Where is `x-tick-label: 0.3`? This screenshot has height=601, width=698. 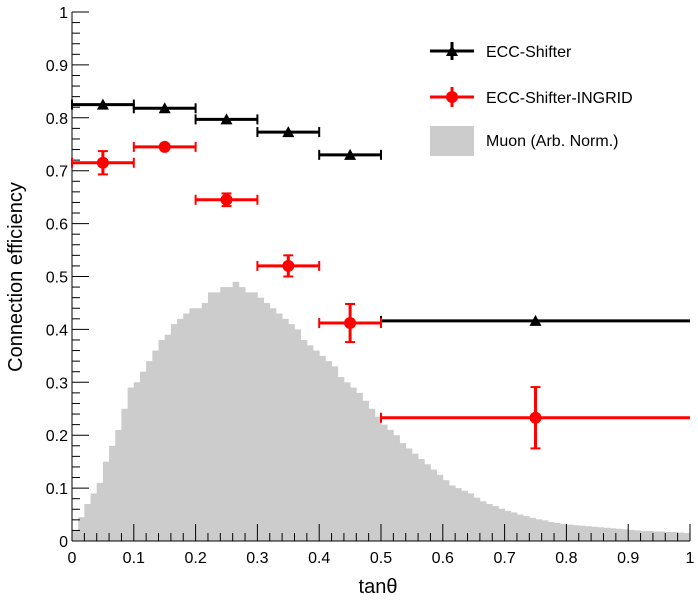 x-tick-label: 0.3 is located at coordinates (257, 558).